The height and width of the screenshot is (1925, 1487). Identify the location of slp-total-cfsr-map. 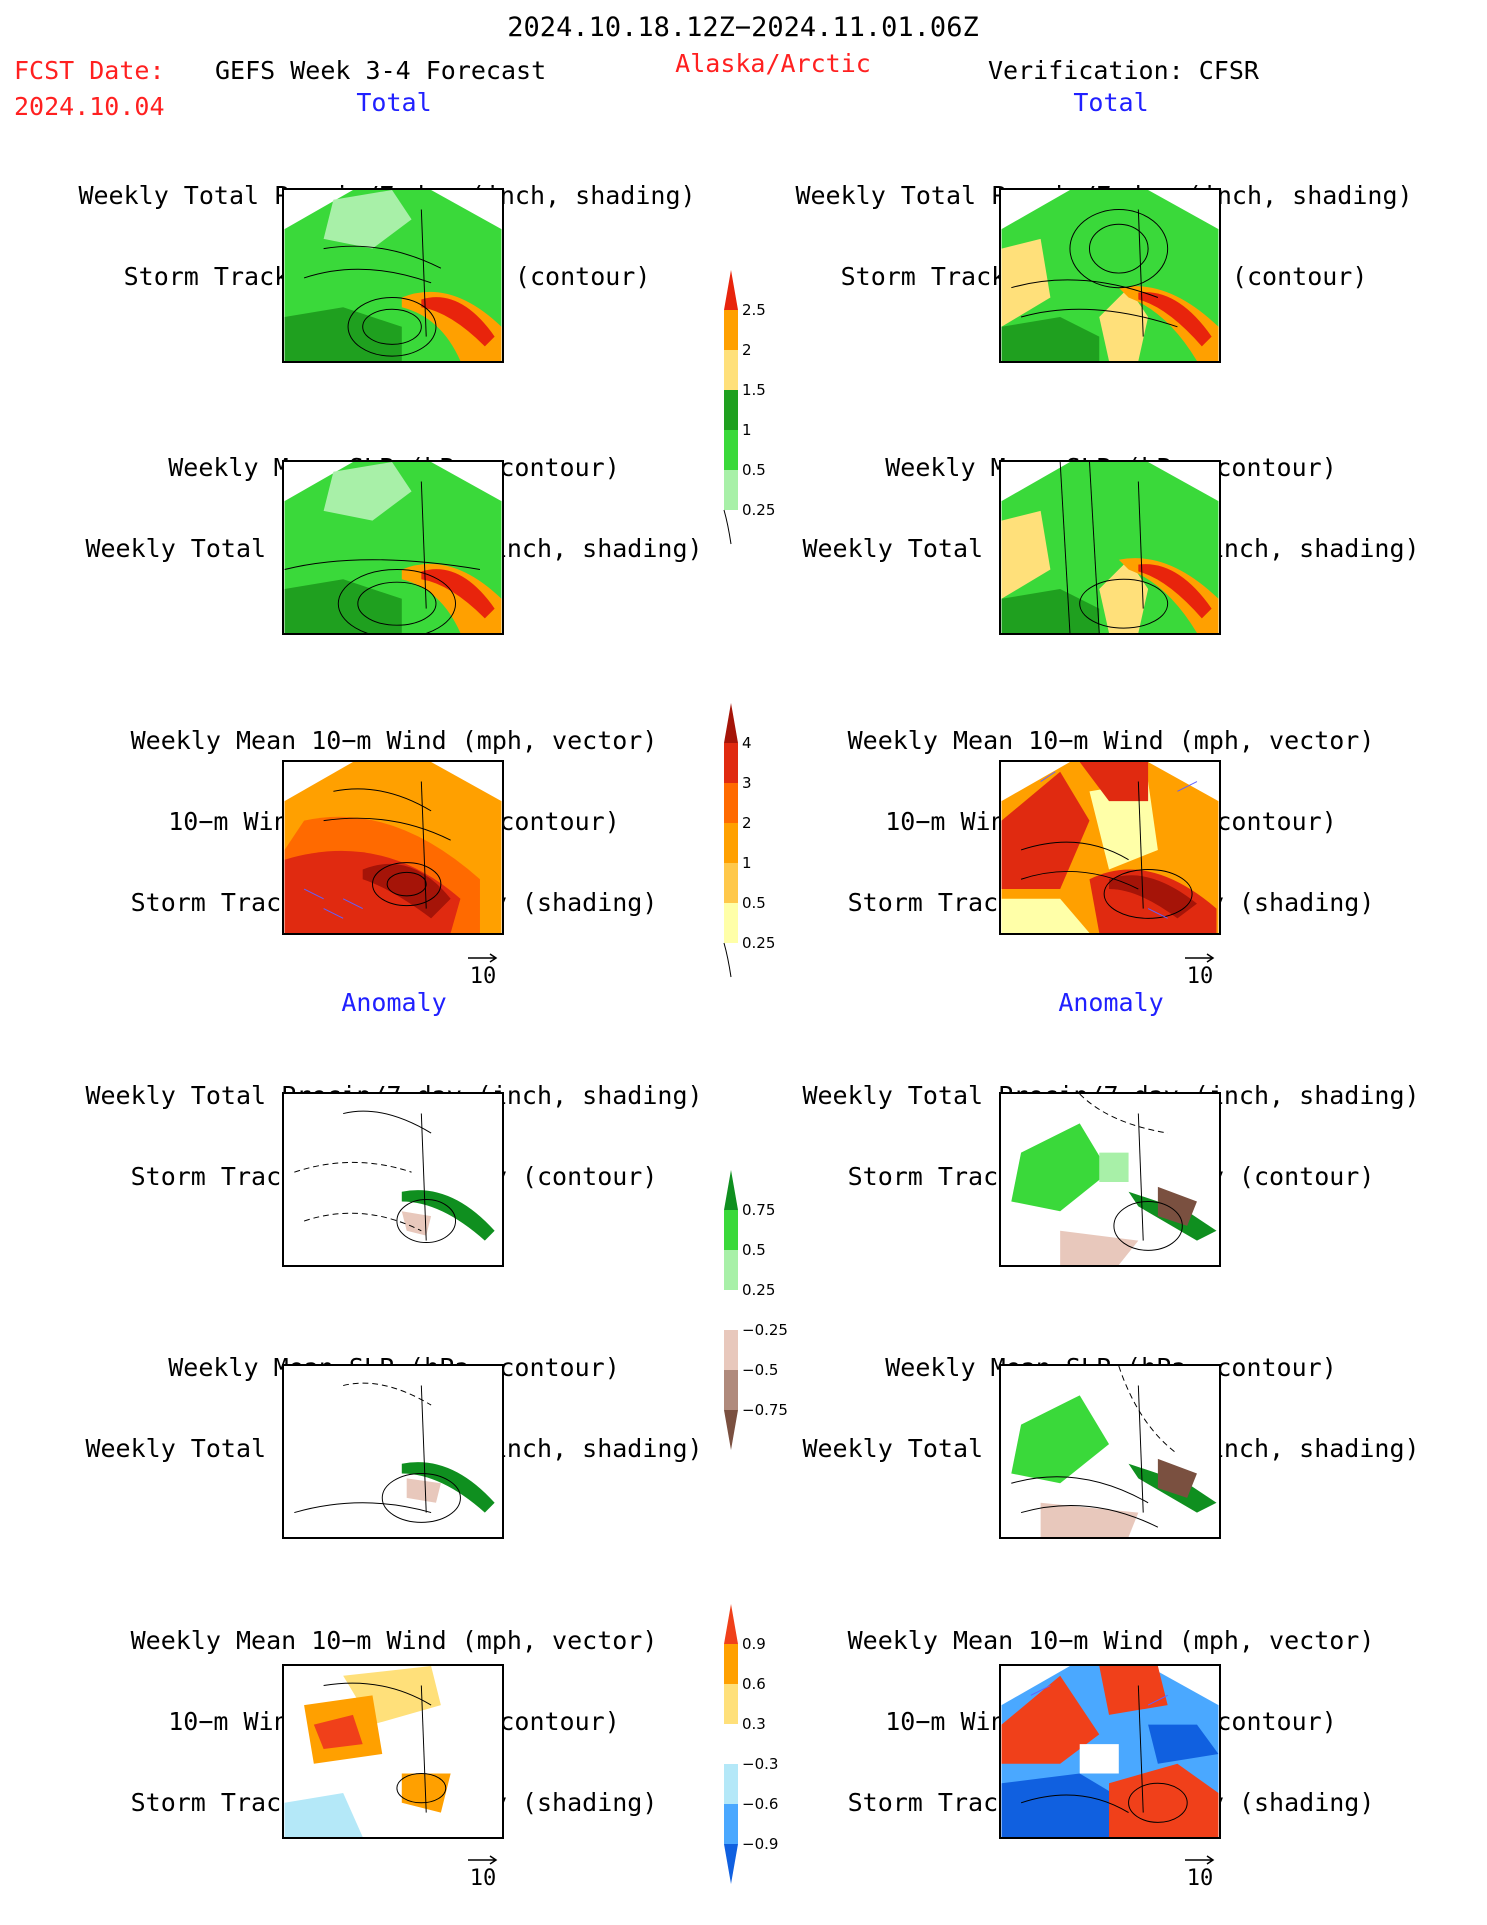
(1110, 547).